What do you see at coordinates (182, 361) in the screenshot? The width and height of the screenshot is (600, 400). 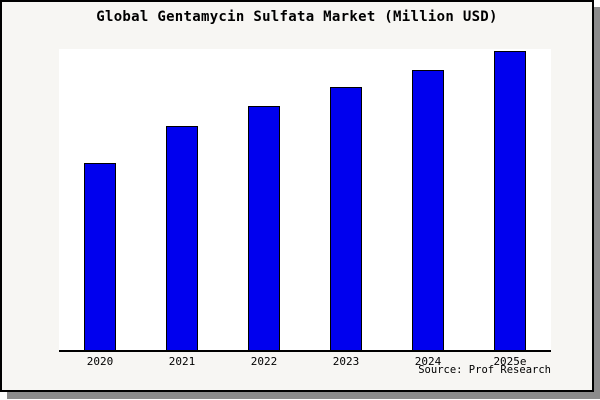 I see `x-tick-label-2021: 2021` at bounding box center [182, 361].